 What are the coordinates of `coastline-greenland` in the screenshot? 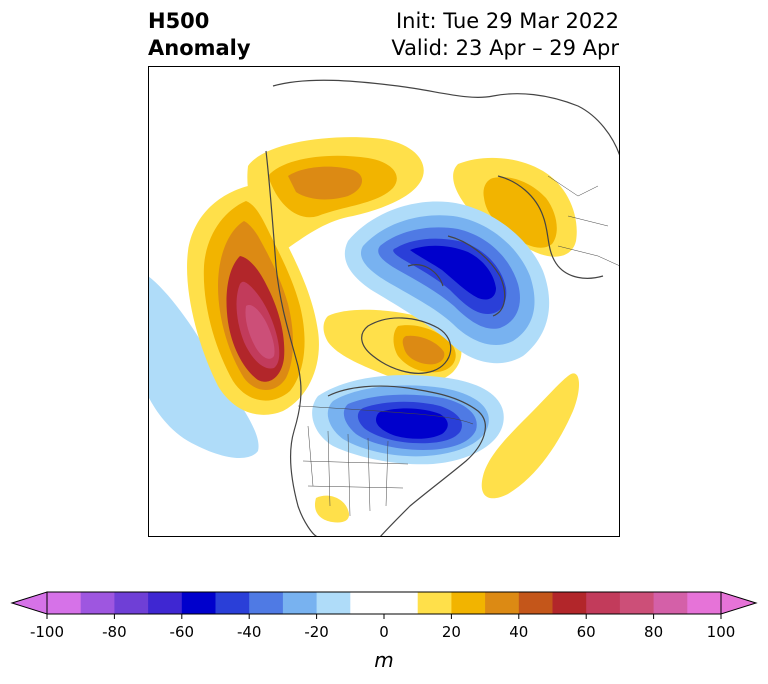 It's located at (406, 345).